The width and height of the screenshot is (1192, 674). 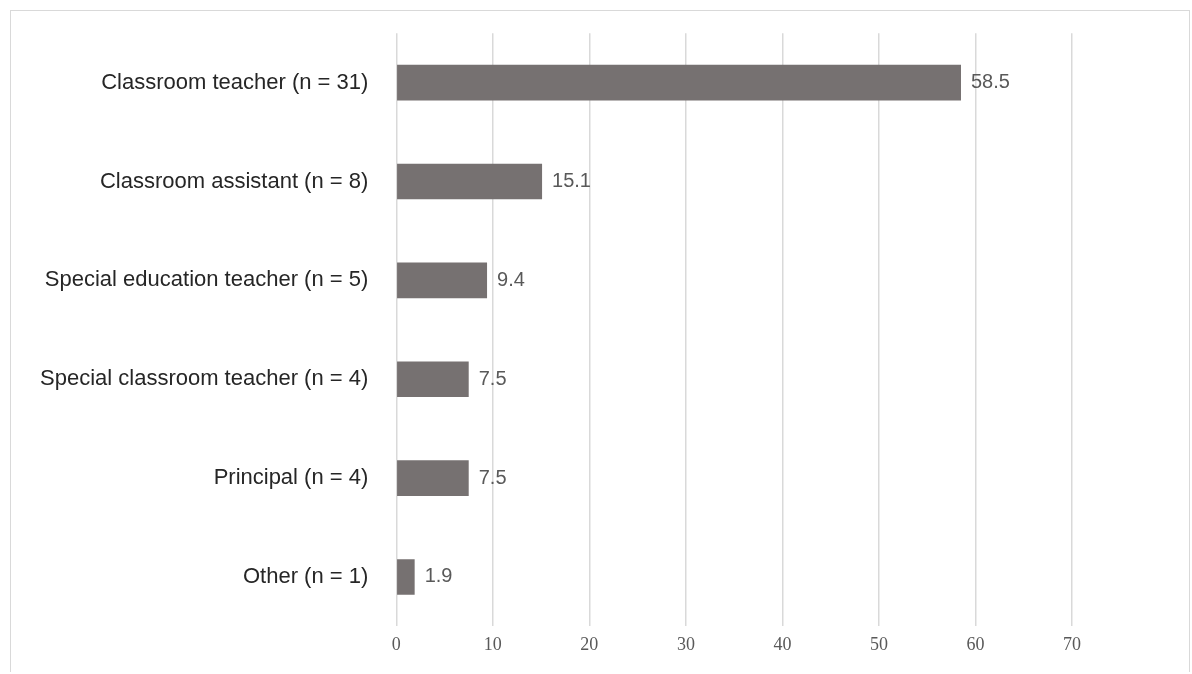 I want to click on x-tick-label: 60, so click(x=975, y=643).